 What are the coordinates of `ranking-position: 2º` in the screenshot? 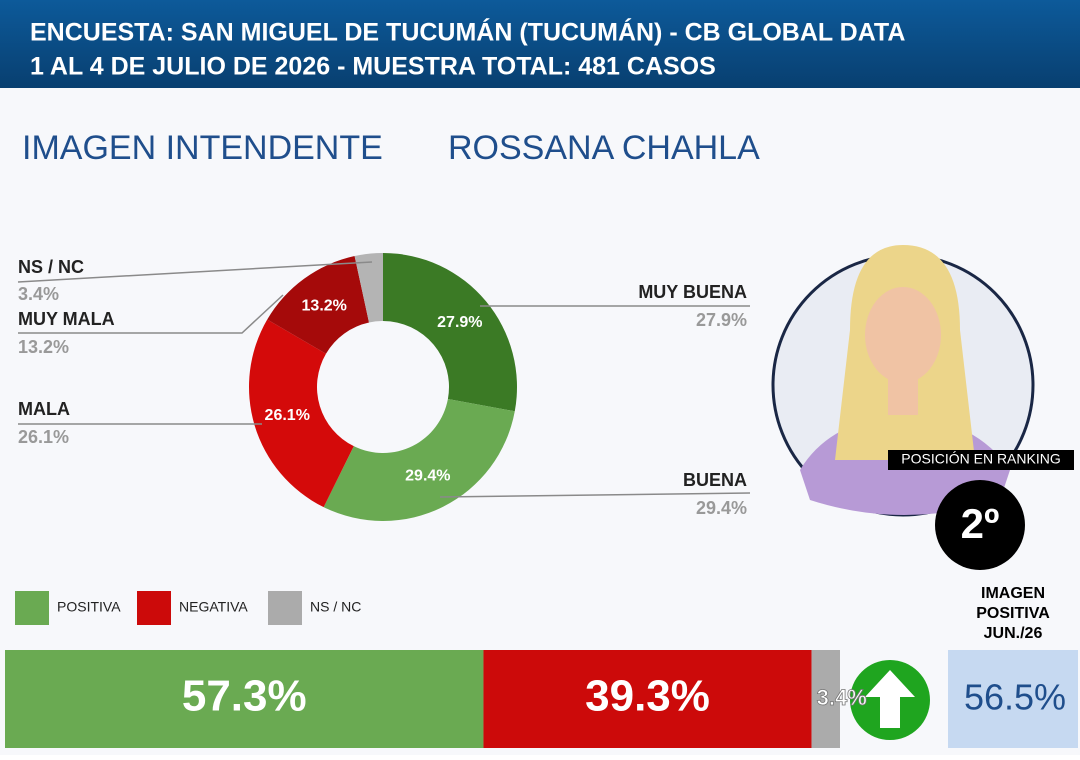 It's located at (980, 523).